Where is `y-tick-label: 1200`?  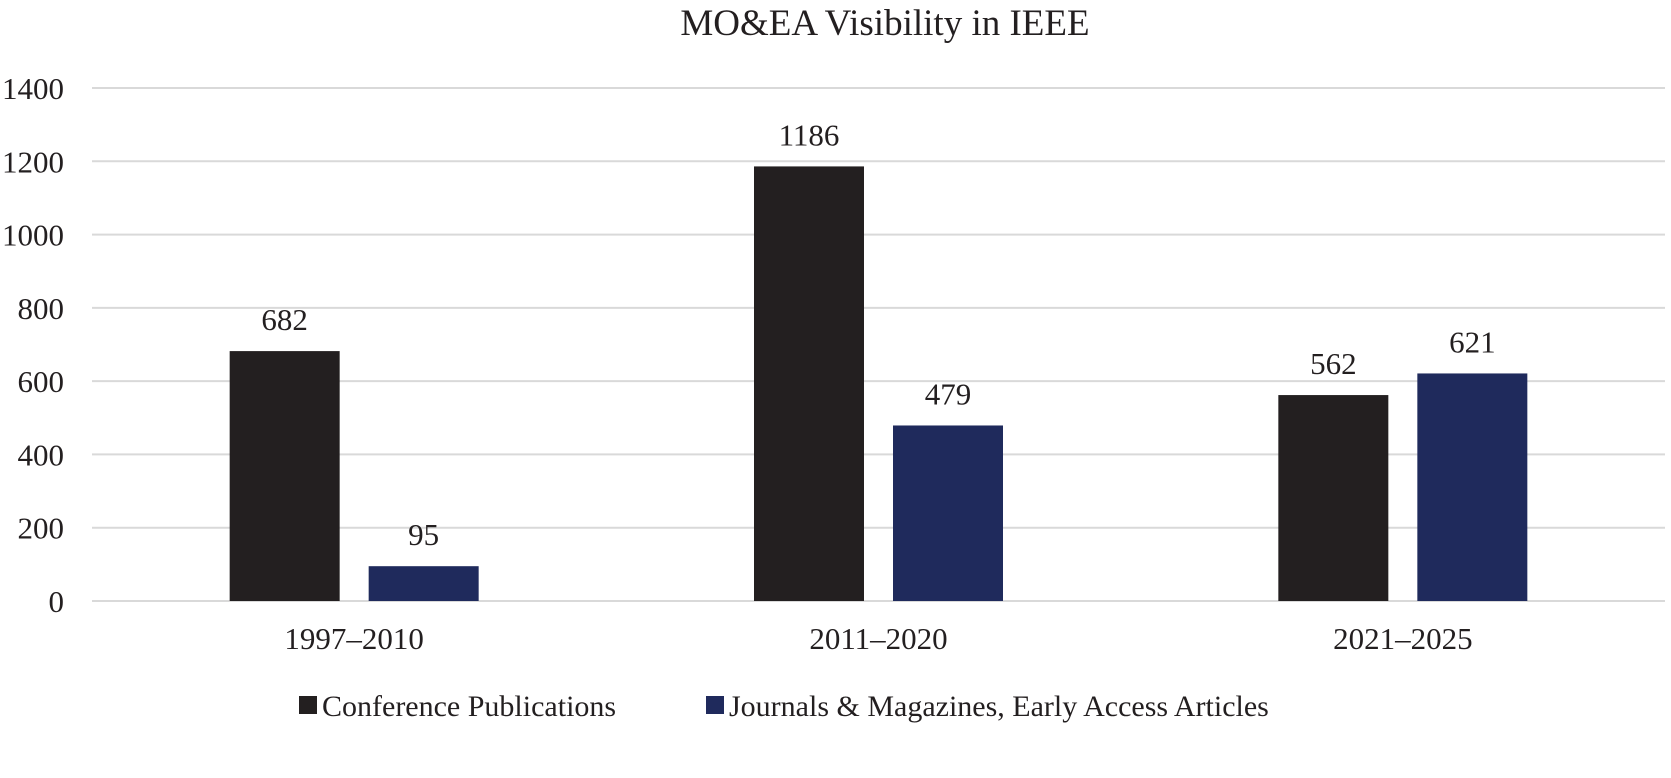
y-tick-label: 1200 is located at coordinates (33, 161).